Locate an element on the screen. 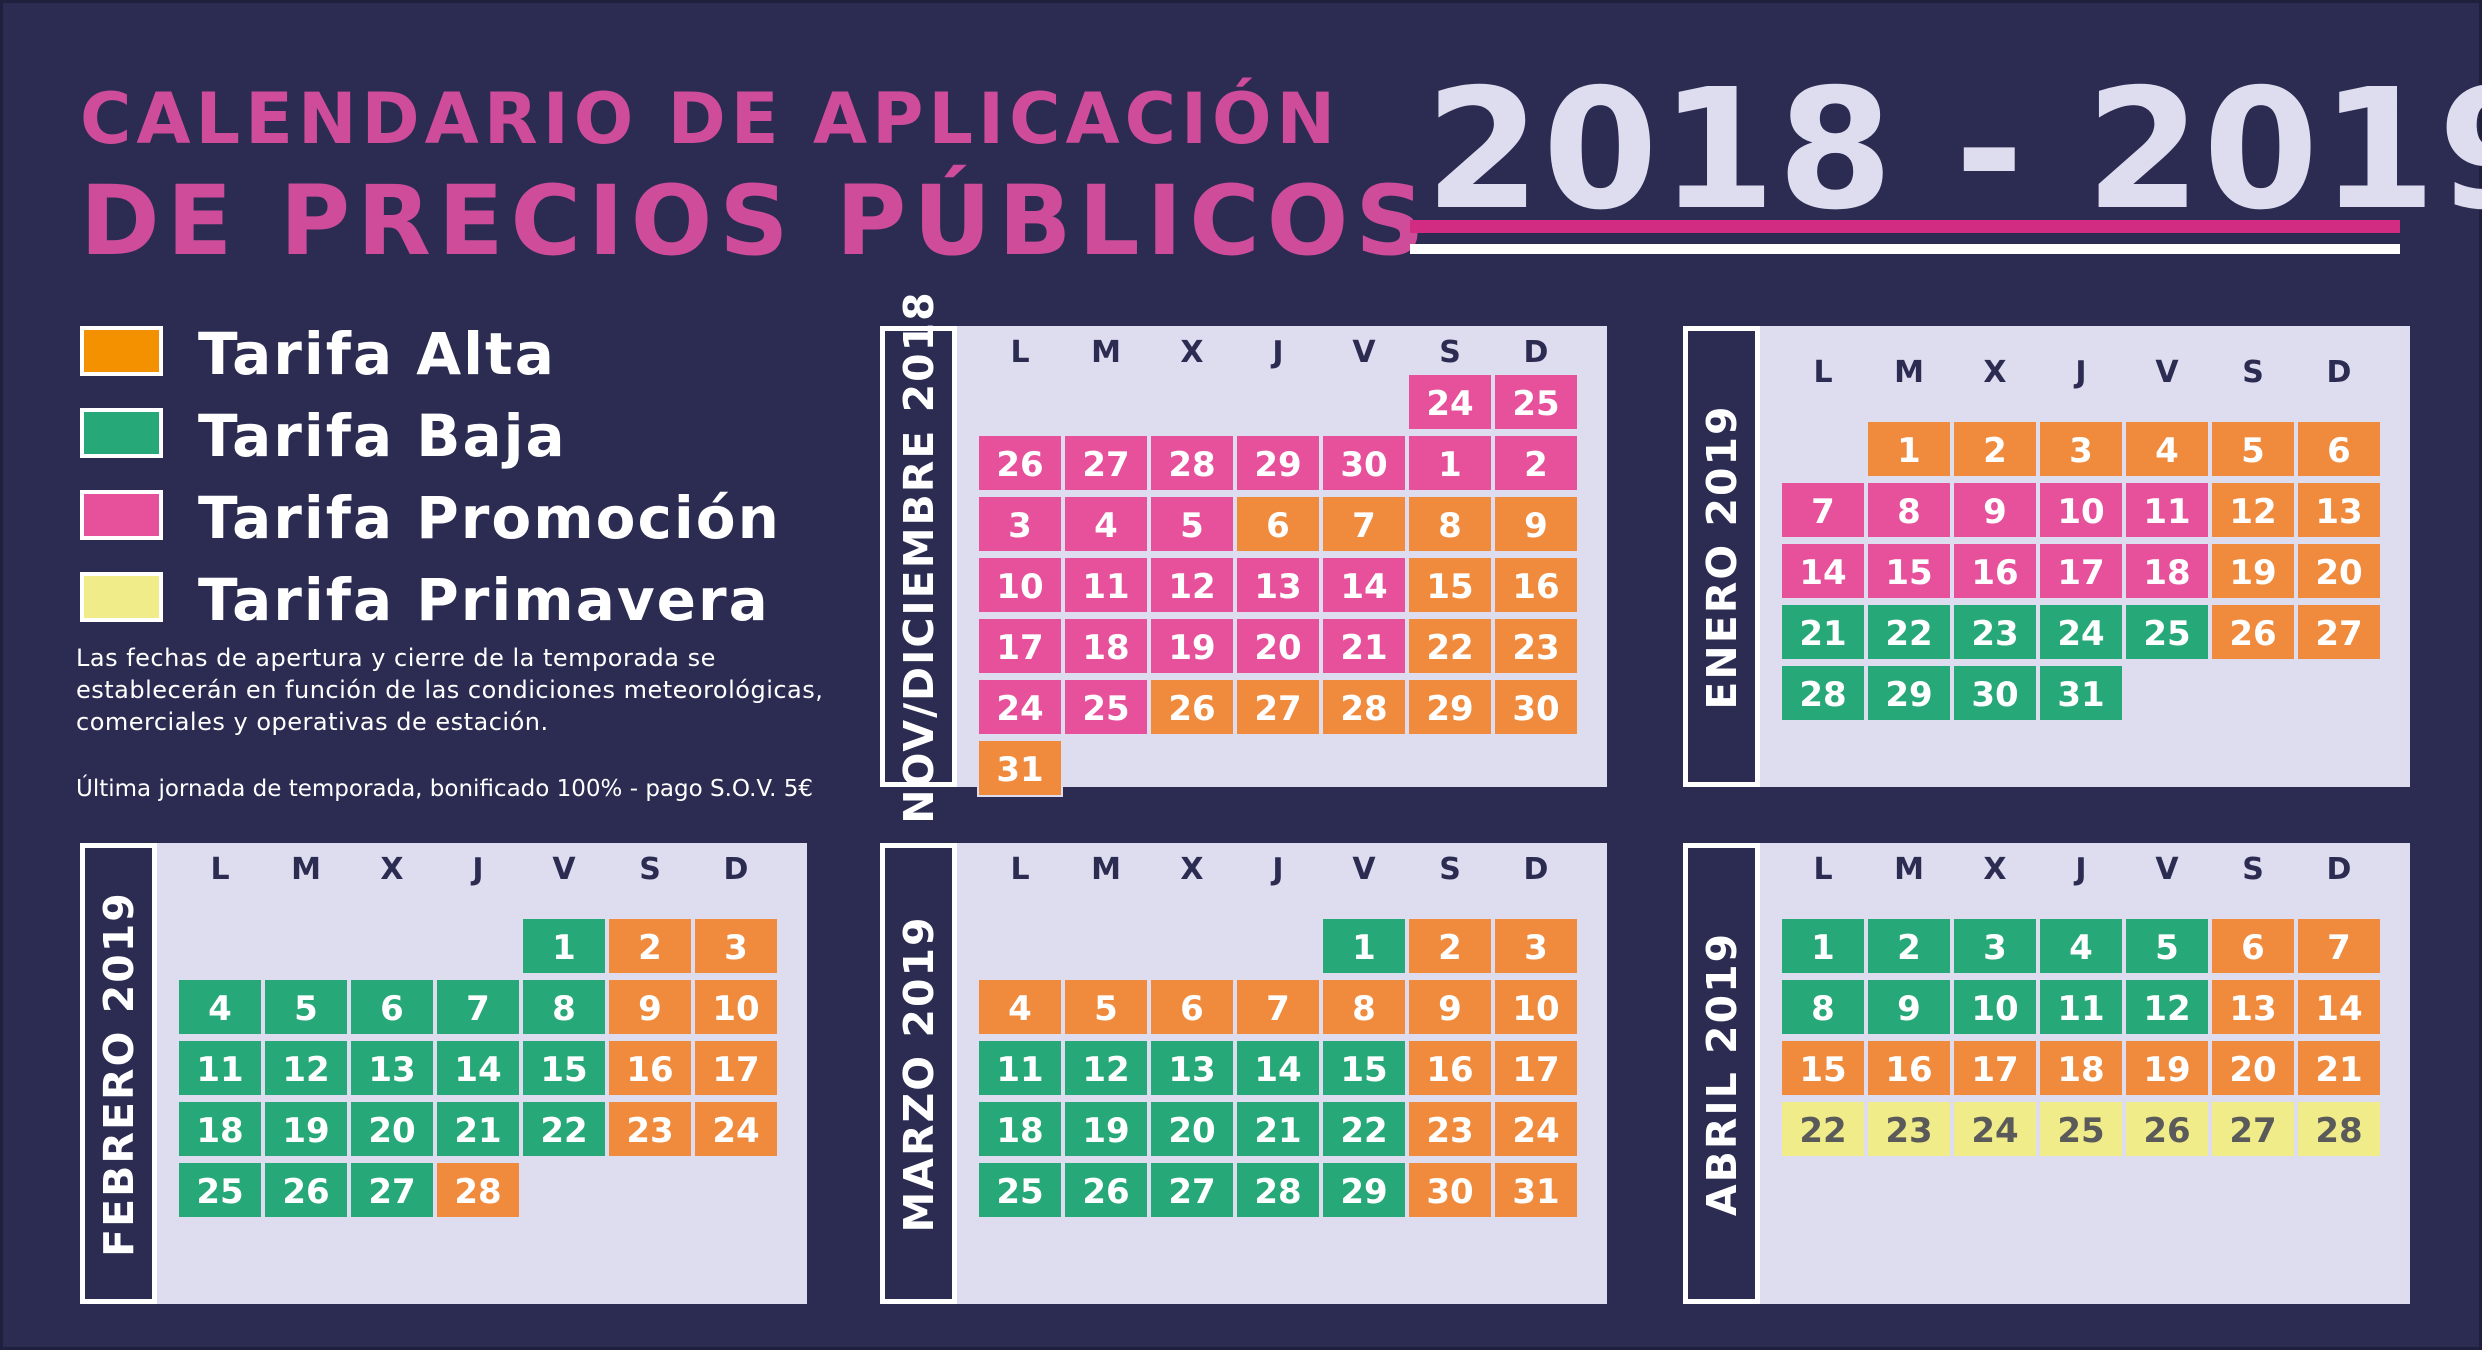  day-cell: 5 is located at coordinates (2167, 946).